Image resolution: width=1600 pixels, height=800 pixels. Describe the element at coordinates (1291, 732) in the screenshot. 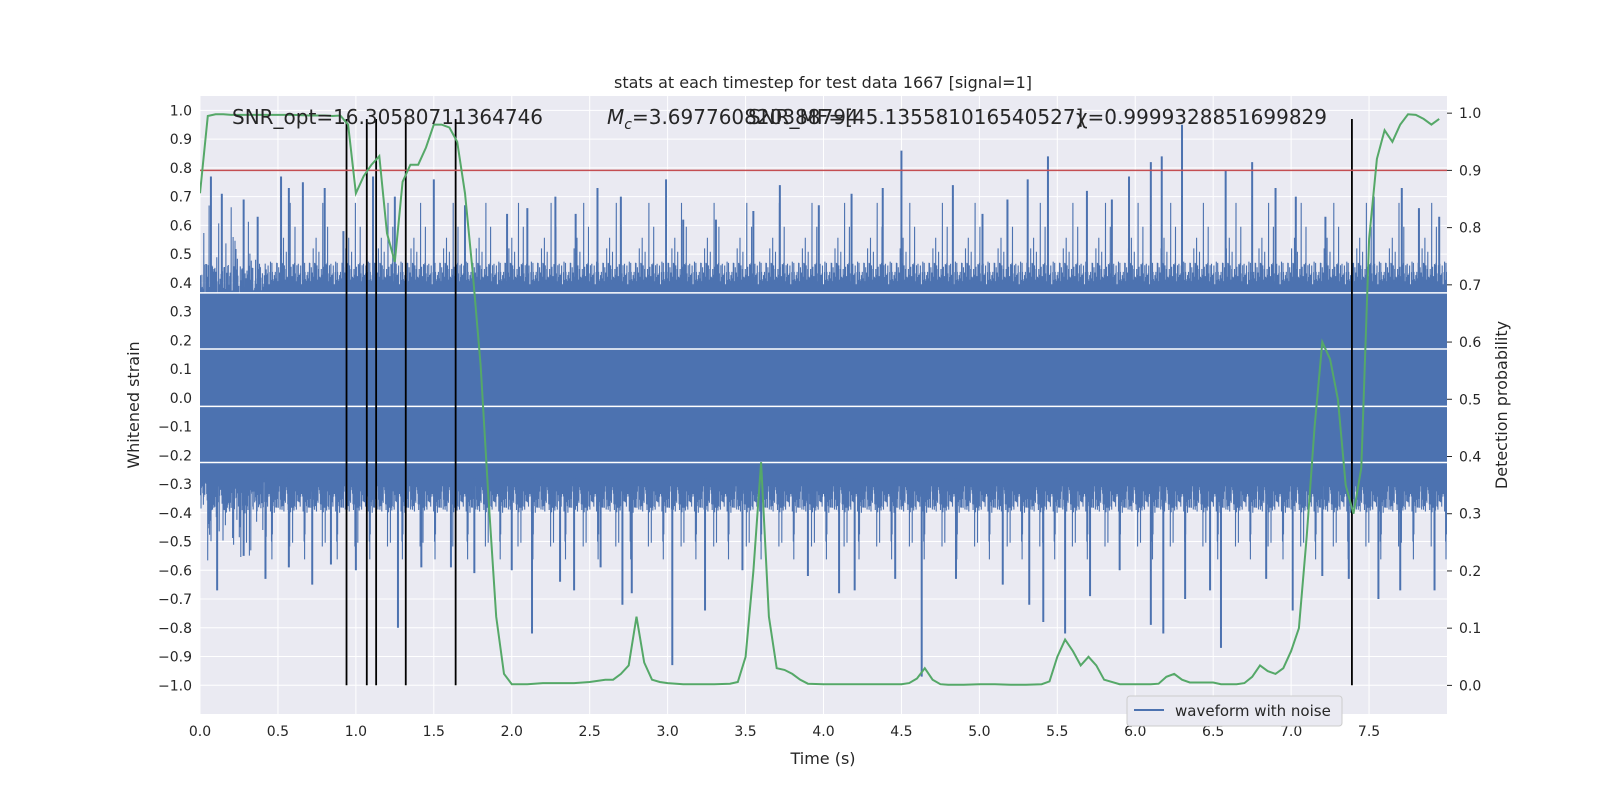

I see `x-tick-label: 7.0` at that location.